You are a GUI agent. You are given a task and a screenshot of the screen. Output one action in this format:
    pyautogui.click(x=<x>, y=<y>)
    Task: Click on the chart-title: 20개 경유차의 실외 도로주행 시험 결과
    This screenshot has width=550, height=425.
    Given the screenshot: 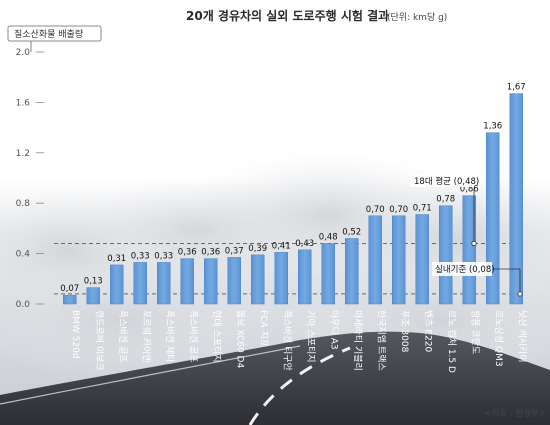 What is the action you would take?
    pyautogui.click(x=287, y=15)
    